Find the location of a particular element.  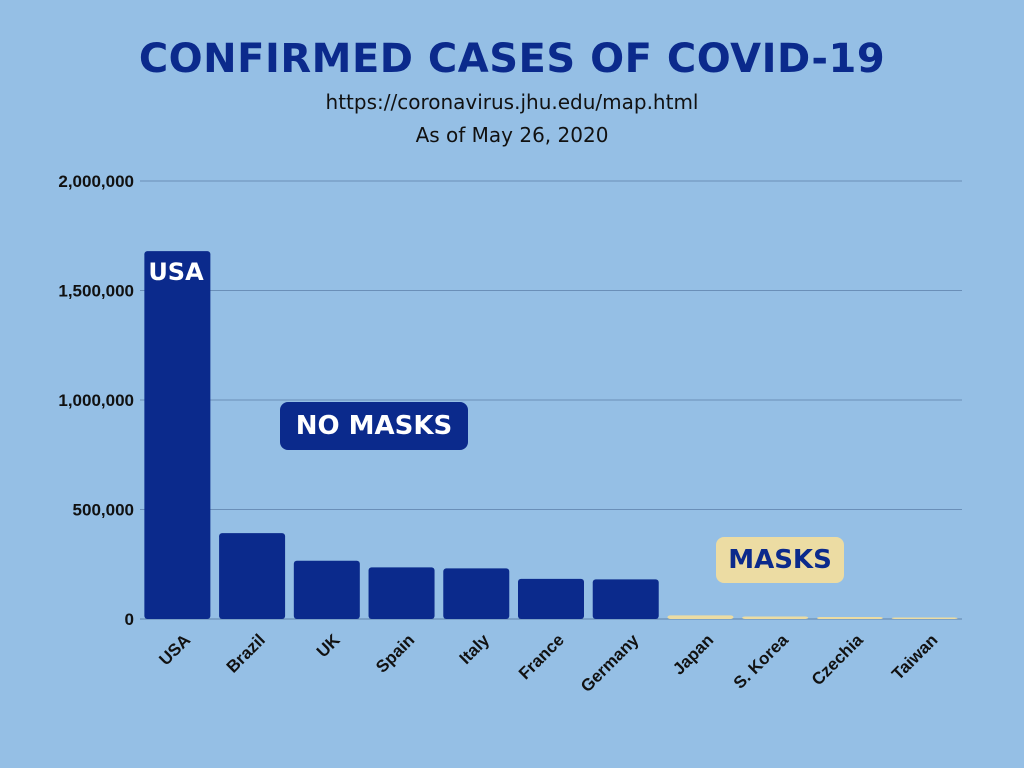

x-category-label: Brazil is located at coordinates (246, 653).